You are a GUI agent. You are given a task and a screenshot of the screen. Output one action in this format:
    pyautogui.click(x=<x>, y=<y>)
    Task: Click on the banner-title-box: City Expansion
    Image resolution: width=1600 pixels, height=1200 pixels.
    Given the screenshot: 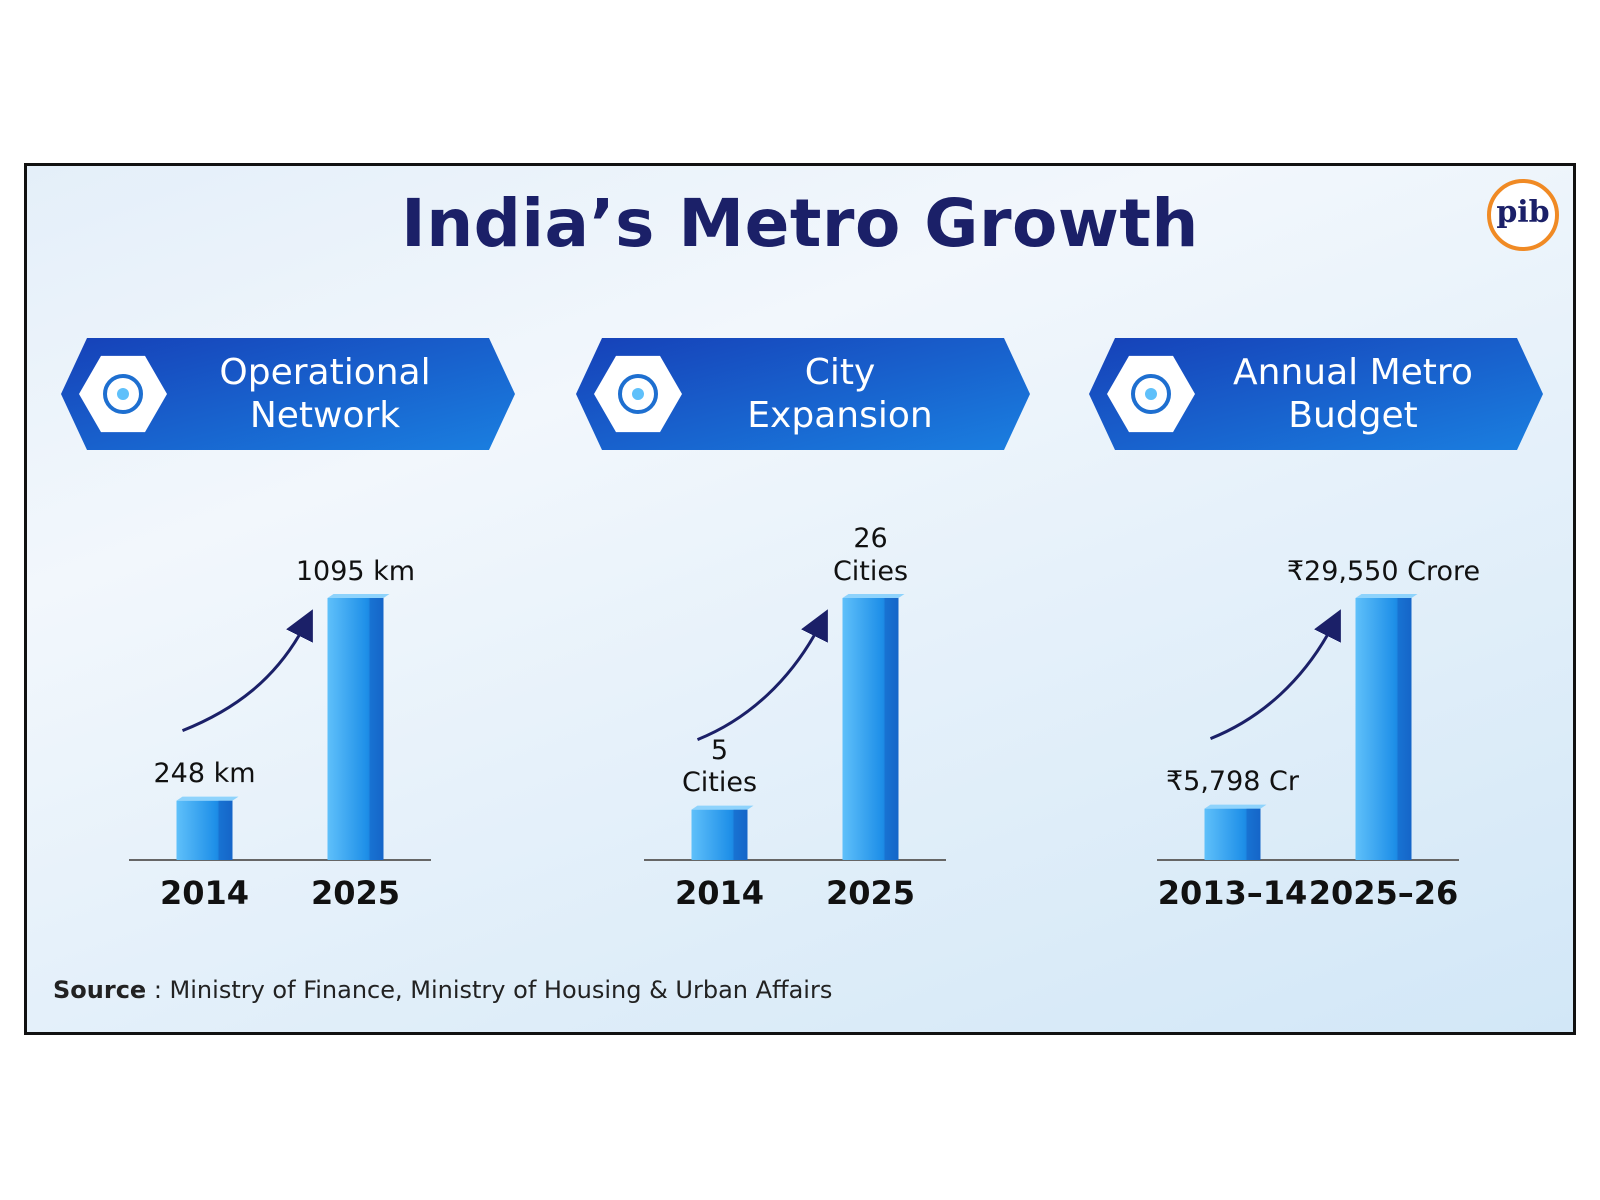 What is the action you would take?
    pyautogui.click(x=840, y=394)
    